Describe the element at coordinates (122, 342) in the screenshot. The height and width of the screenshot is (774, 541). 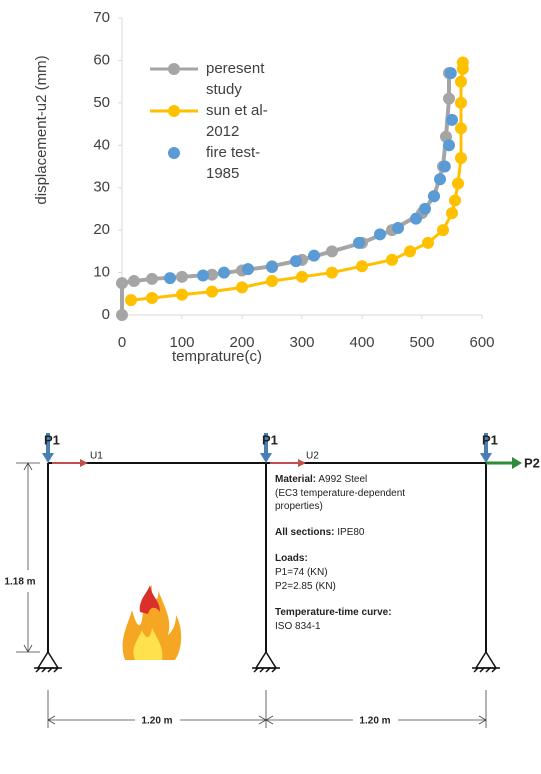
I see `x-tick-label: 0` at that location.